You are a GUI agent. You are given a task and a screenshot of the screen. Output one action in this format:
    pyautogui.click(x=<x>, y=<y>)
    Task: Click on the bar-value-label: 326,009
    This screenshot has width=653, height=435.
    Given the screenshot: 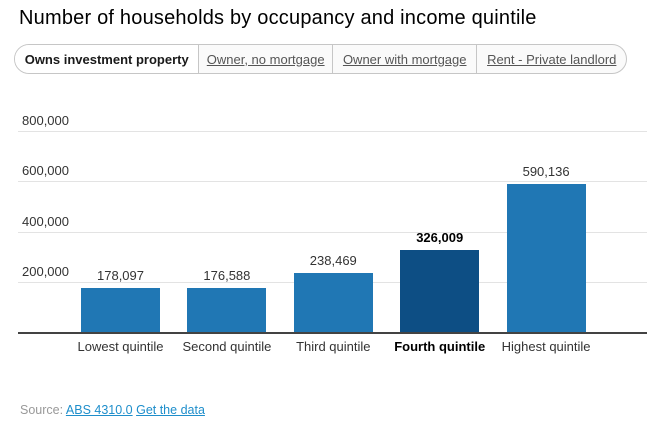 What is the action you would take?
    pyautogui.click(x=440, y=238)
    